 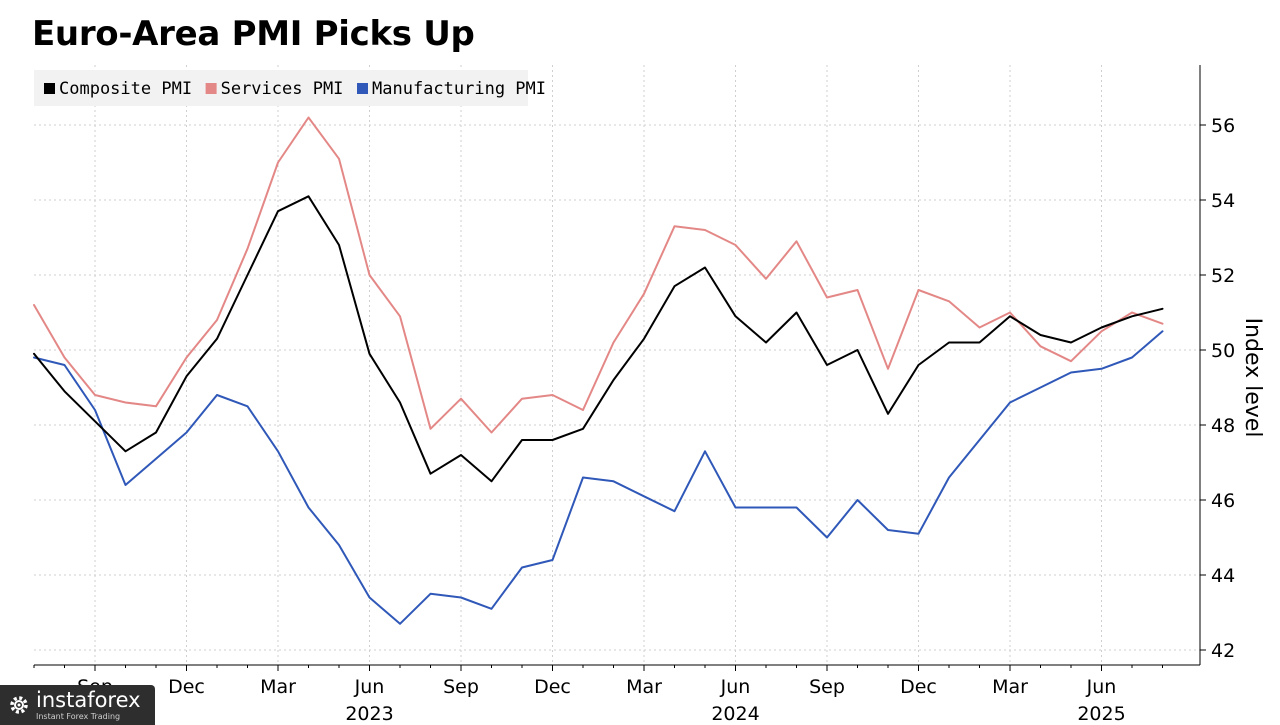 What do you see at coordinates (1223, 351) in the screenshot?
I see `y-tick-label: 50` at bounding box center [1223, 351].